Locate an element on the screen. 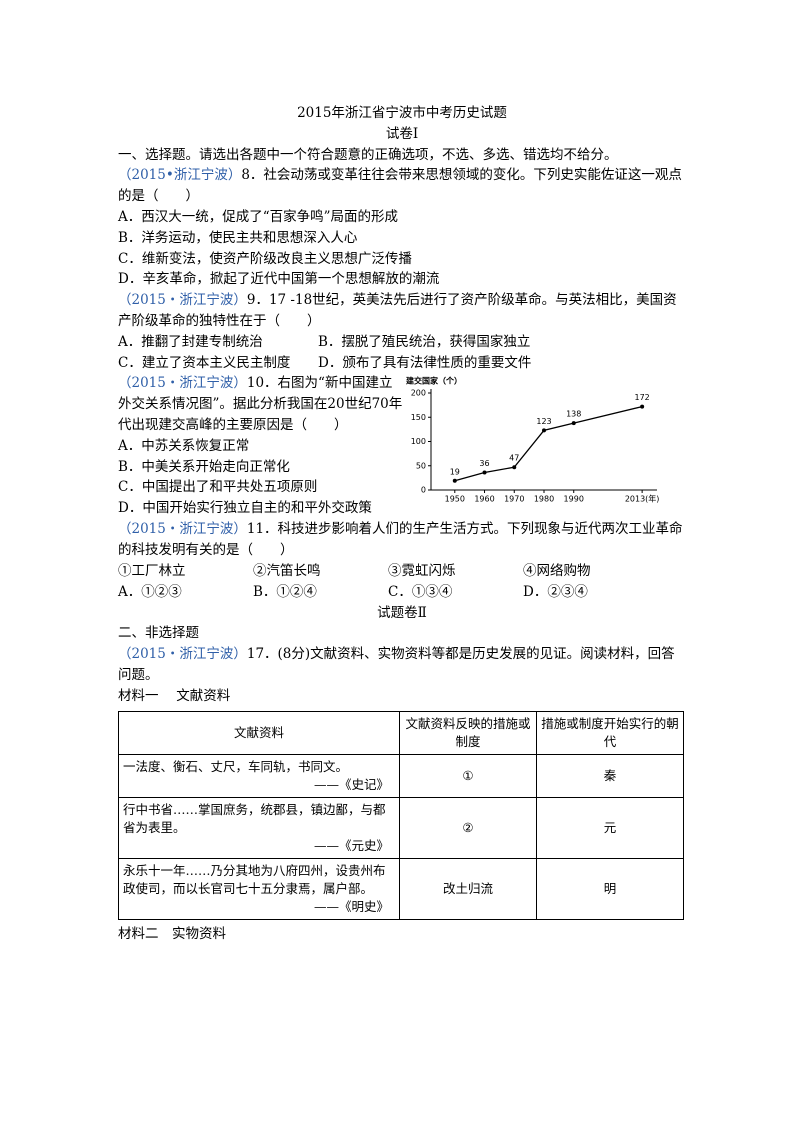 This screenshot has width=800, height=1132. cell: 行中书省……掌国庶务，统郡县，镇边鄙，与都省为表里。 ——《元史》 is located at coordinates (259, 827).